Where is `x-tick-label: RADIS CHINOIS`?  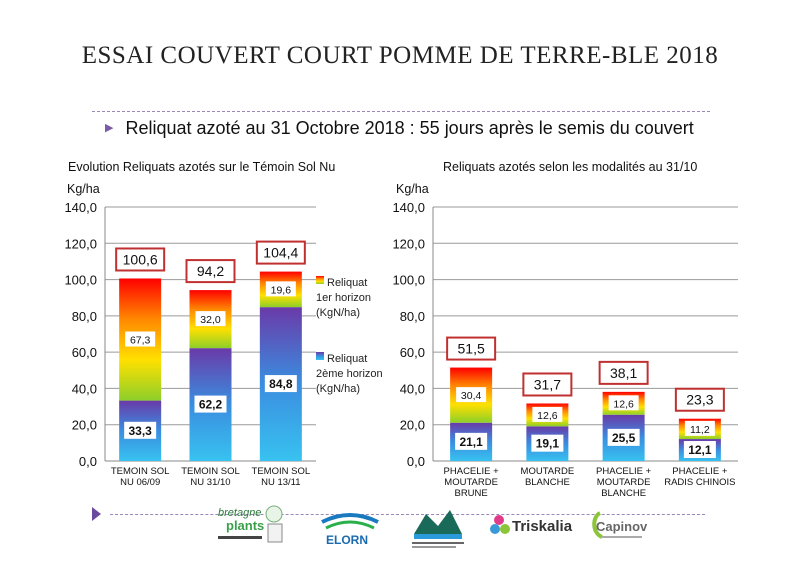 x-tick-label: RADIS CHINOIS is located at coordinates (699, 482).